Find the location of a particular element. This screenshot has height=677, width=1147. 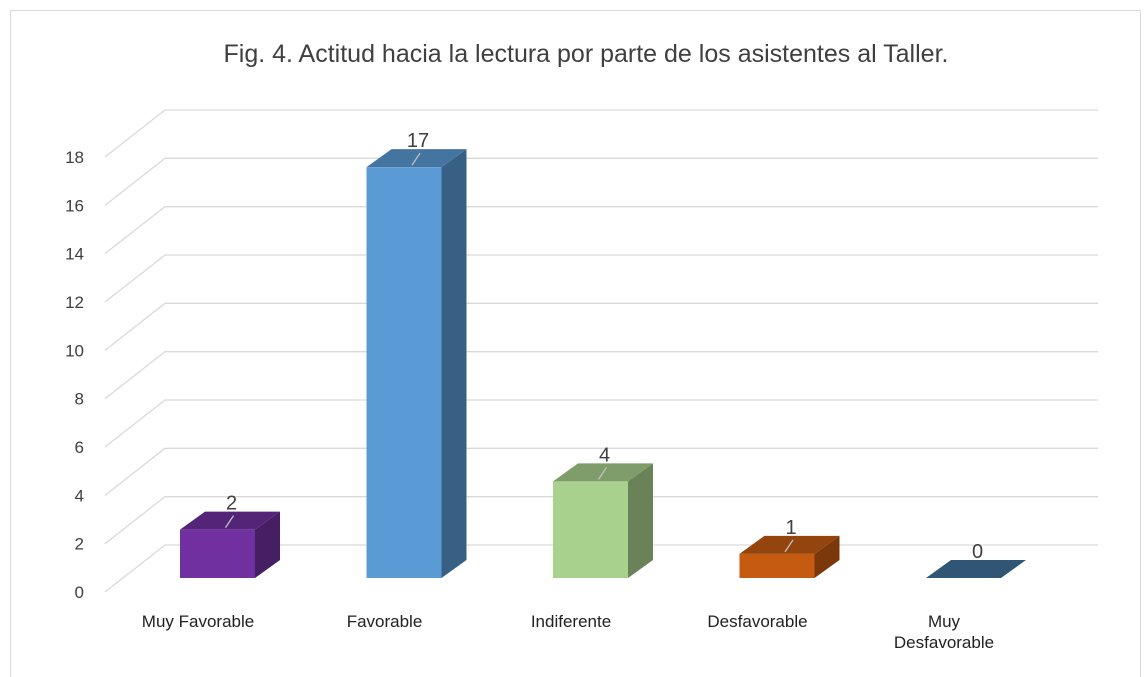

y-tick-label: 4 is located at coordinates (79, 495).